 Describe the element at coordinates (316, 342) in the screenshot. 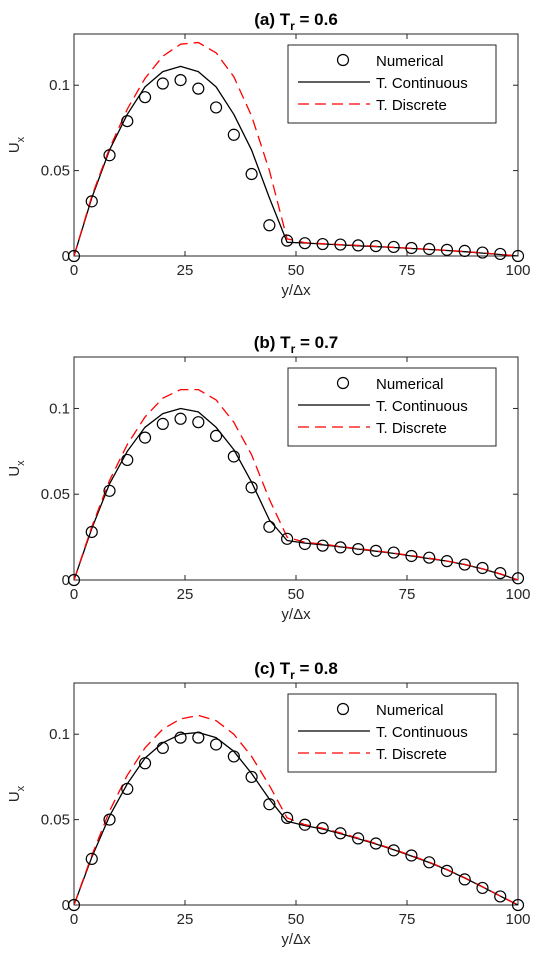

I see `chart-title-suffix: = 0.7` at that location.